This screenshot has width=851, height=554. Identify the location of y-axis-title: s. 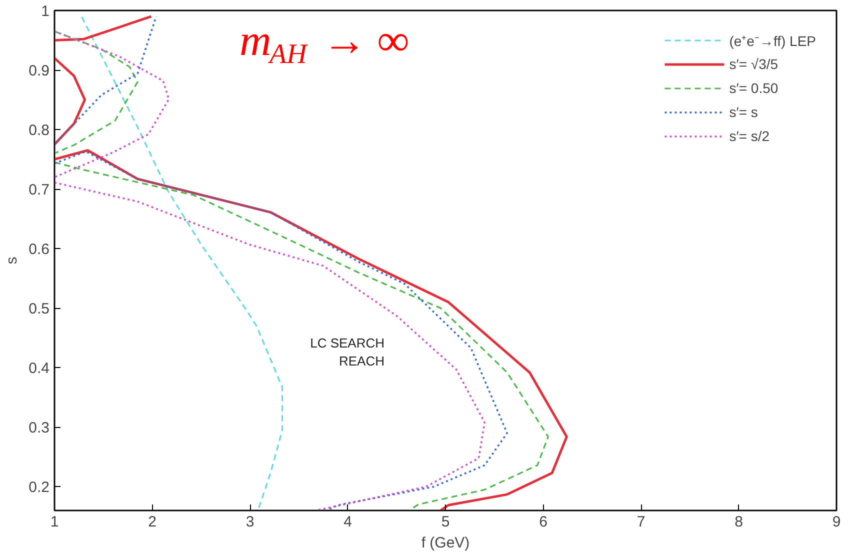
(12, 260).